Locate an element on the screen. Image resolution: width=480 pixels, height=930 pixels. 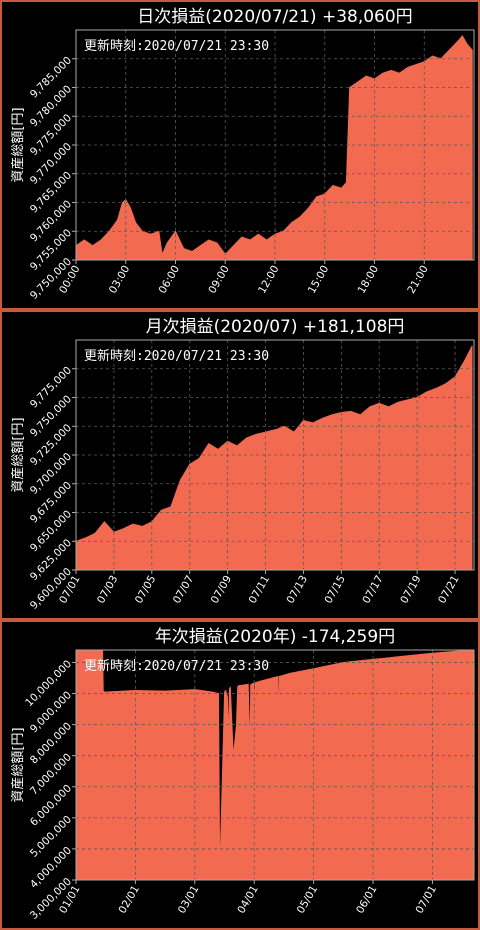
monthly-x-tick-label: 07/13 is located at coordinates (298, 590).